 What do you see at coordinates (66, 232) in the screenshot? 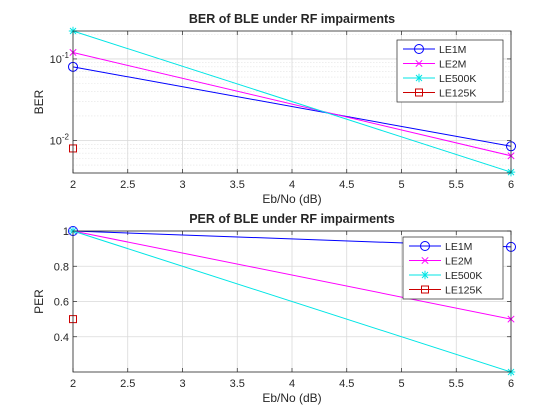
I see `y-tick-label: 1` at bounding box center [66, 232].